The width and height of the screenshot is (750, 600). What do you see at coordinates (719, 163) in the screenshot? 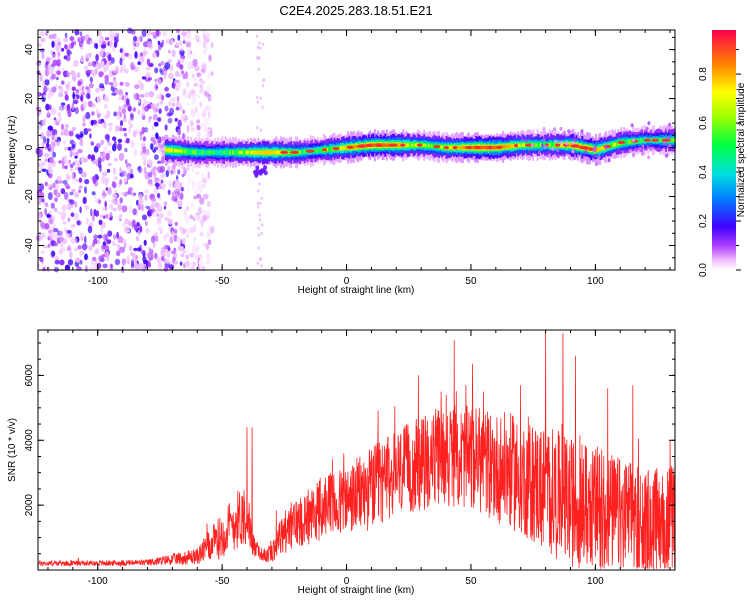
I see `colorbar-ticks: 0.0 0.2 0.4 0.6 0.8` at bounding box center [719, 163].